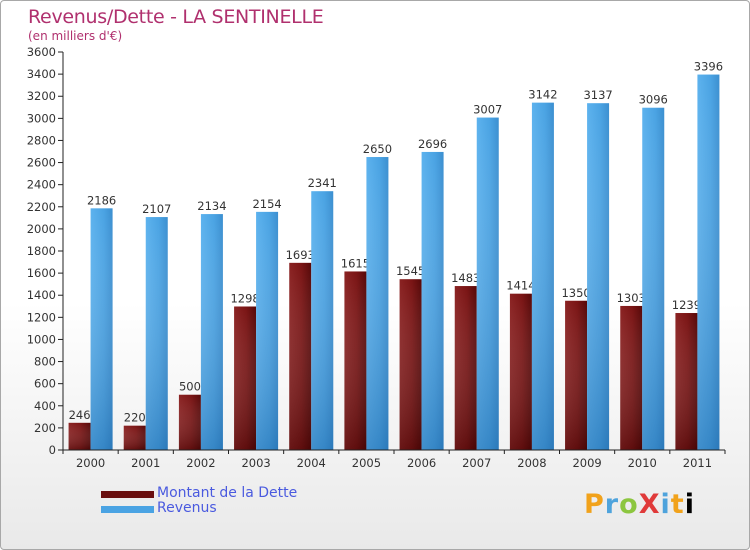  Describe the element at coordinates (200, 463) in the screenshot. I see `x-tick-label: 2002` at that location.